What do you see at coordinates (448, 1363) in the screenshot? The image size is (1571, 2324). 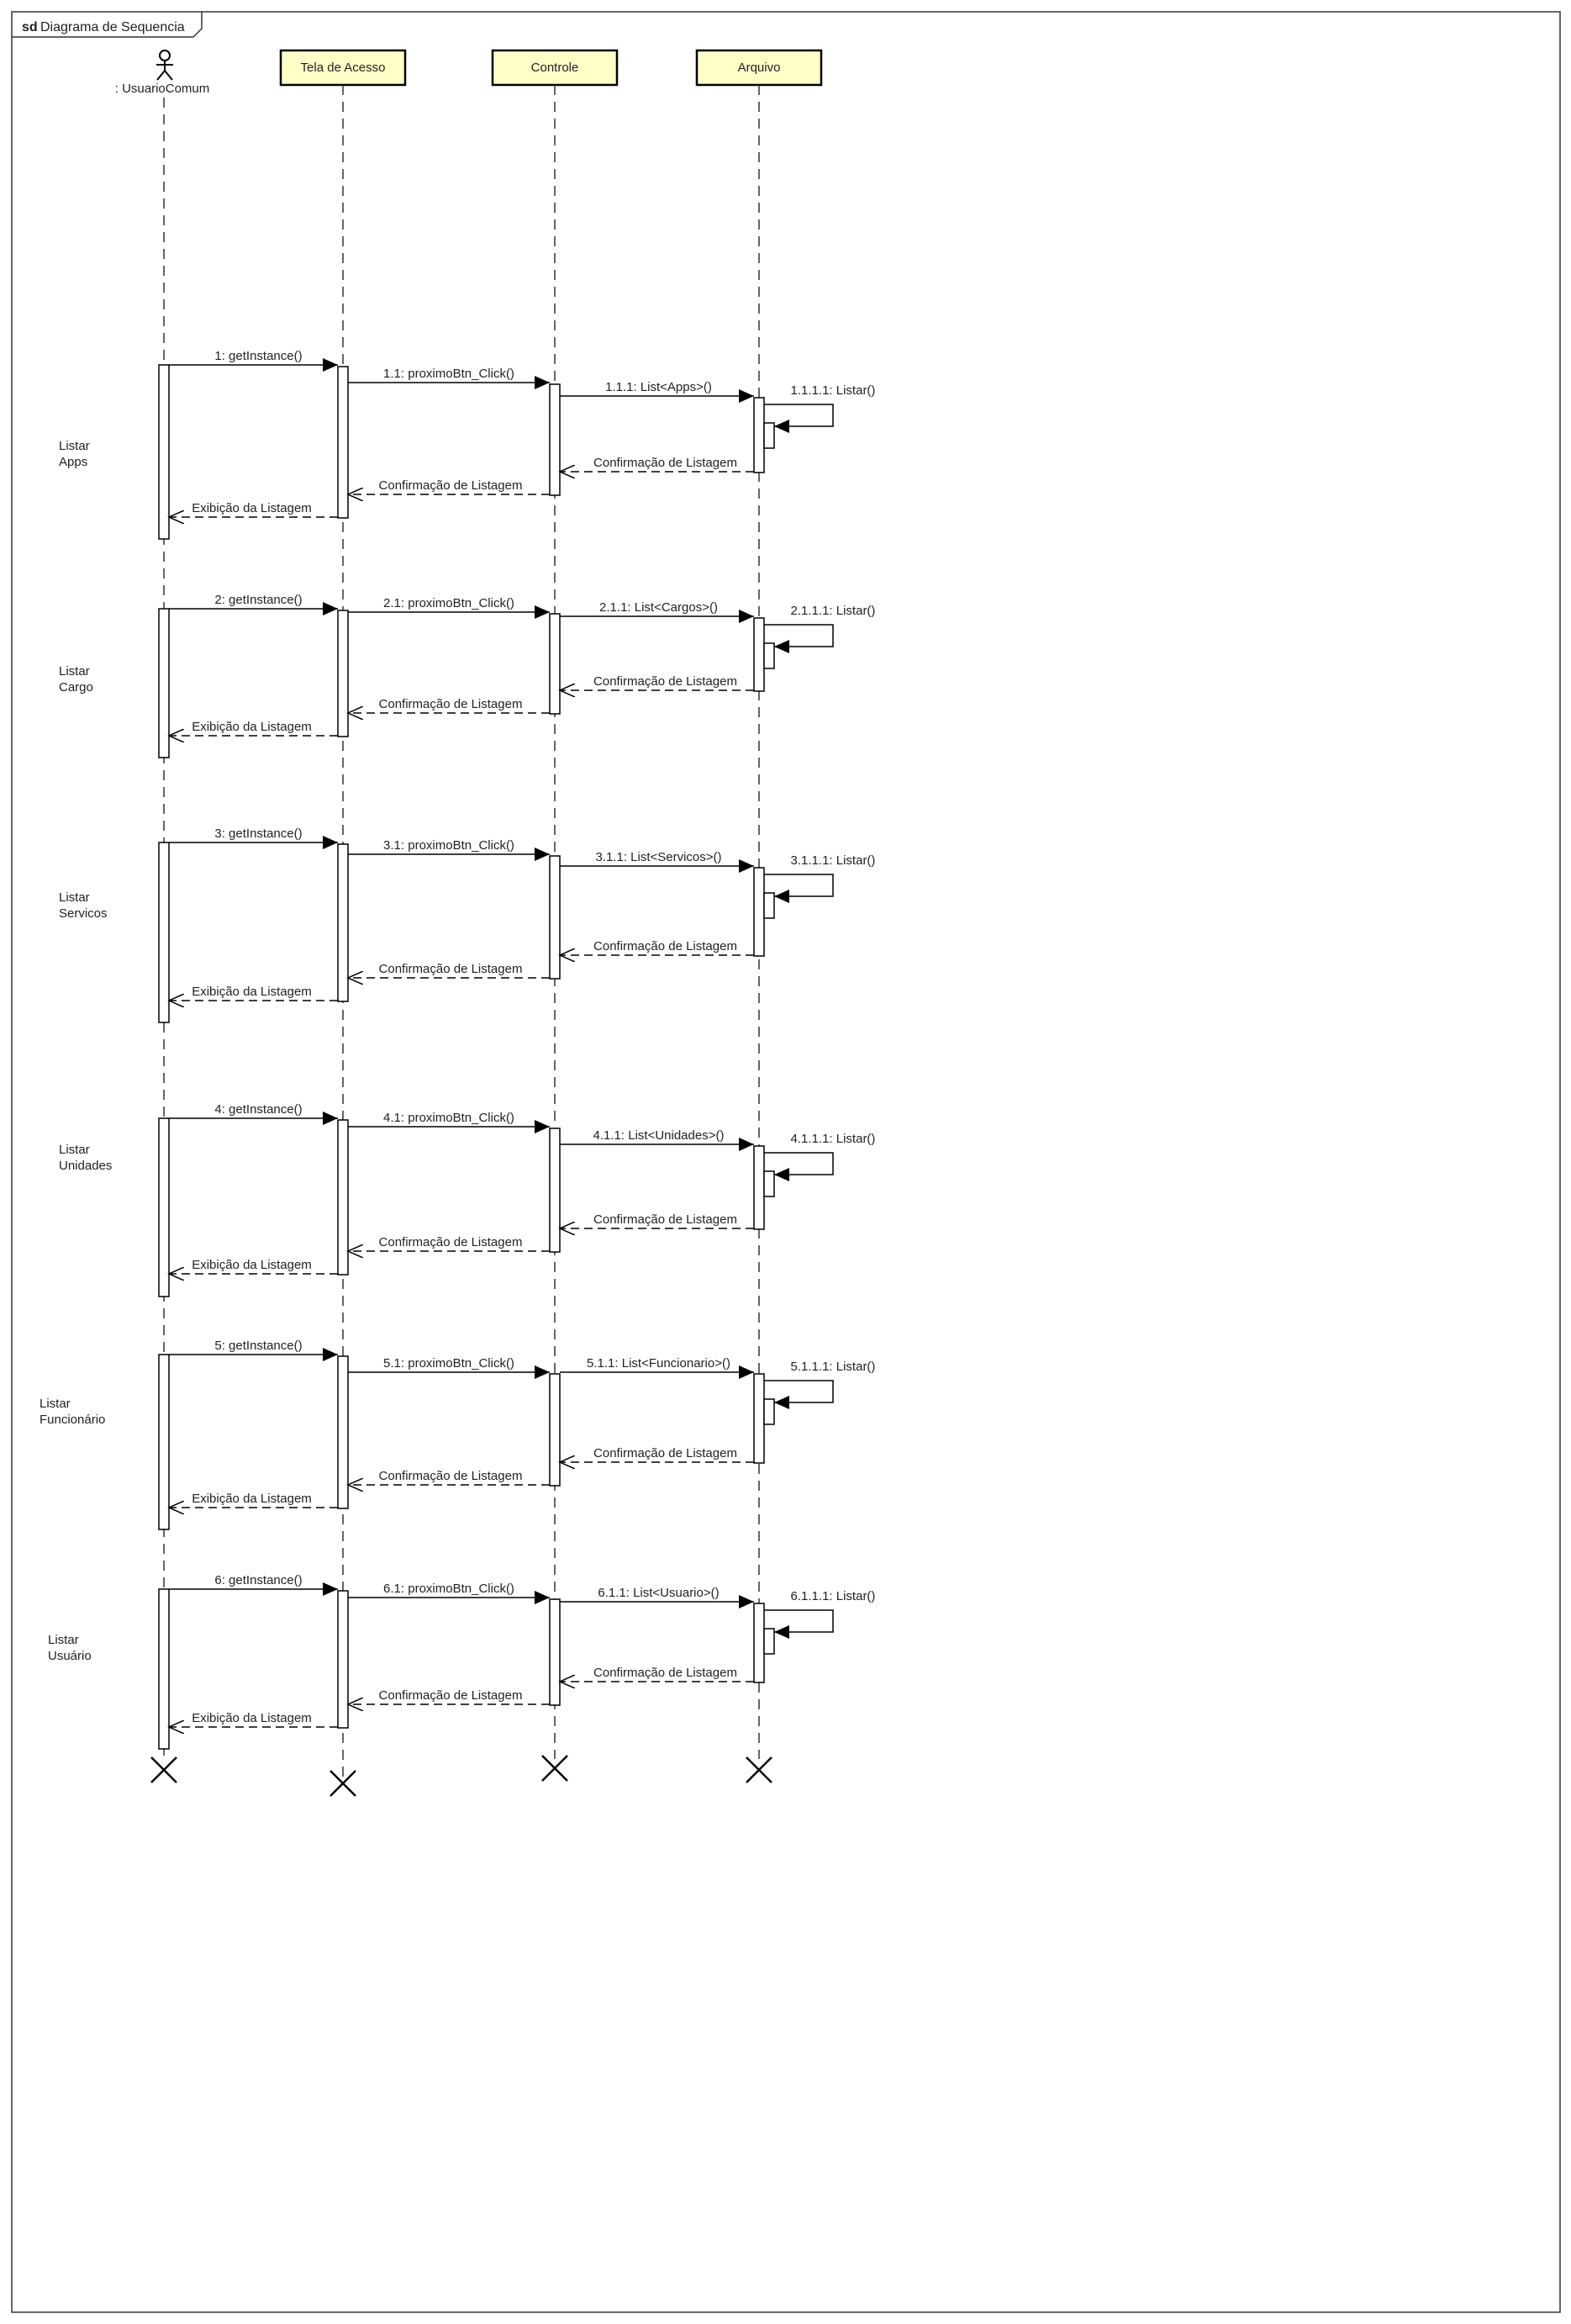 I see `message-proximo-click-label: 5.1: proximoBtn_Click()` at bounding box center [448, 1363].